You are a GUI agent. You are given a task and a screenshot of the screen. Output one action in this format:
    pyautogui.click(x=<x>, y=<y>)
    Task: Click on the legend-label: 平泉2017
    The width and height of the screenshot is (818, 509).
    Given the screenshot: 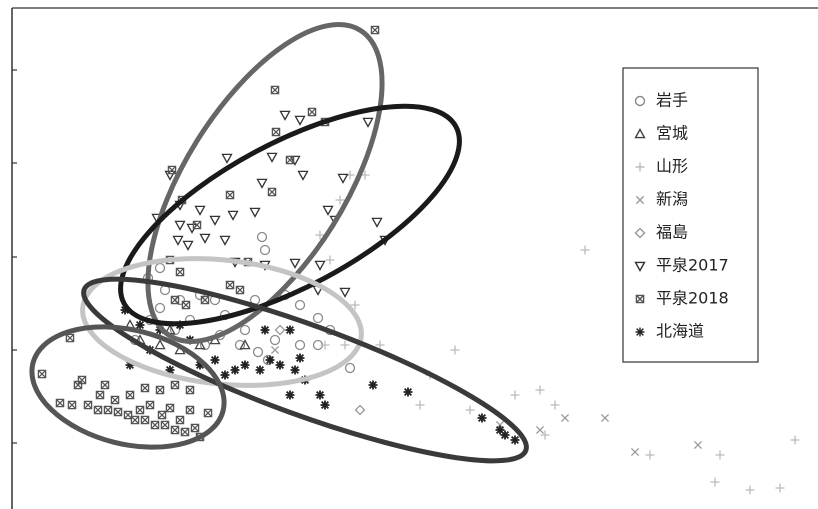 What is the action you would take?
    pyautogui.click(x=692, y=265)
    